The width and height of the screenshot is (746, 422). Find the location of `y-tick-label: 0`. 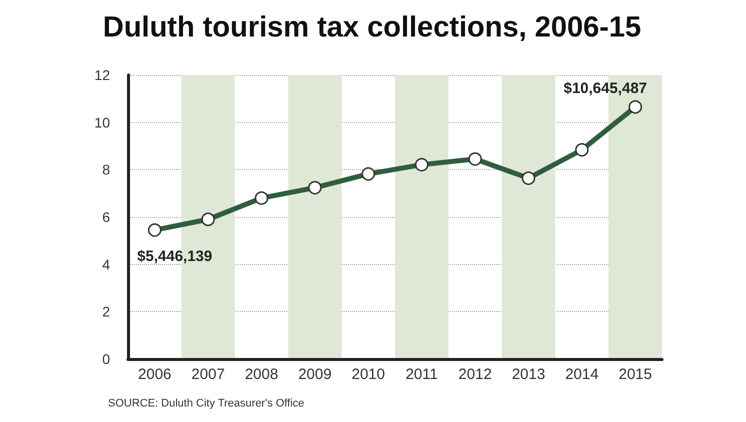

y-tick-label: 0 is located at coordinates (106, 359).